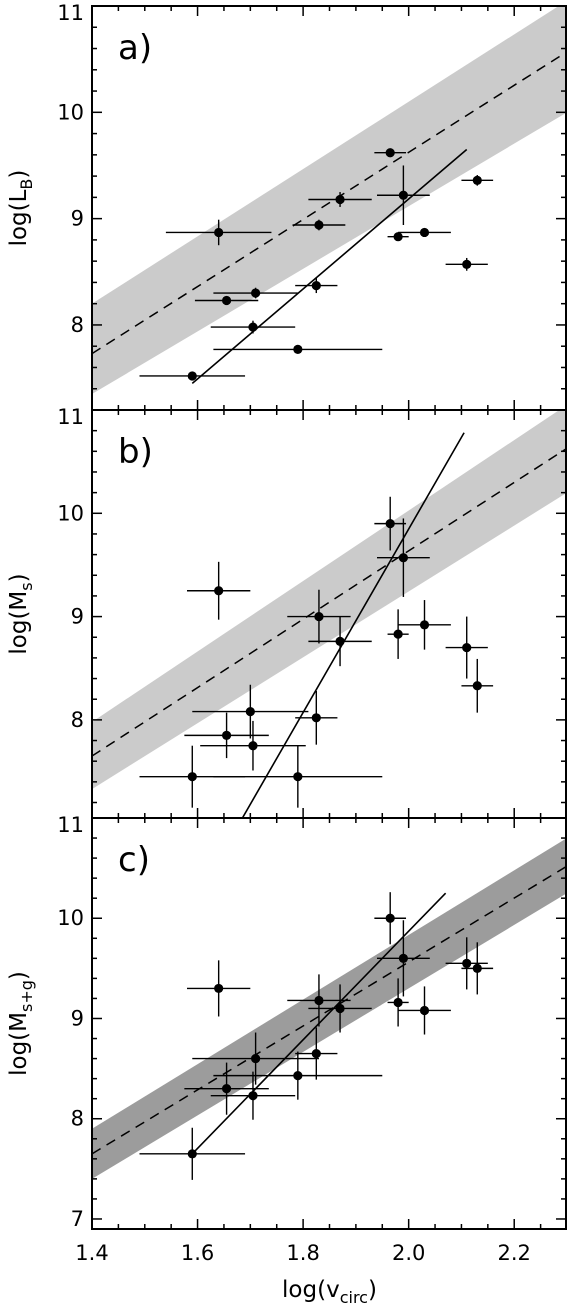 This screenshot has width=567, height=1312. I want to click on panel-label: b), so click(135, 452).